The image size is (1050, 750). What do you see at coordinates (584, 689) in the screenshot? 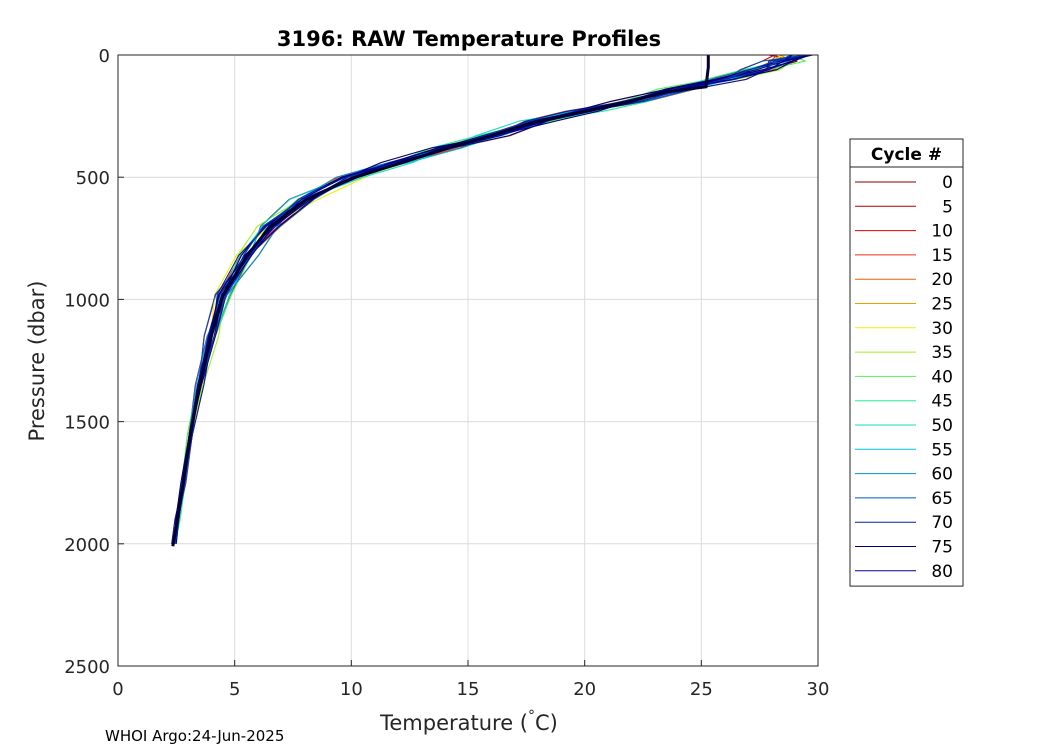
I see `x-tick-label: 20` at bounding box center [584, 689].